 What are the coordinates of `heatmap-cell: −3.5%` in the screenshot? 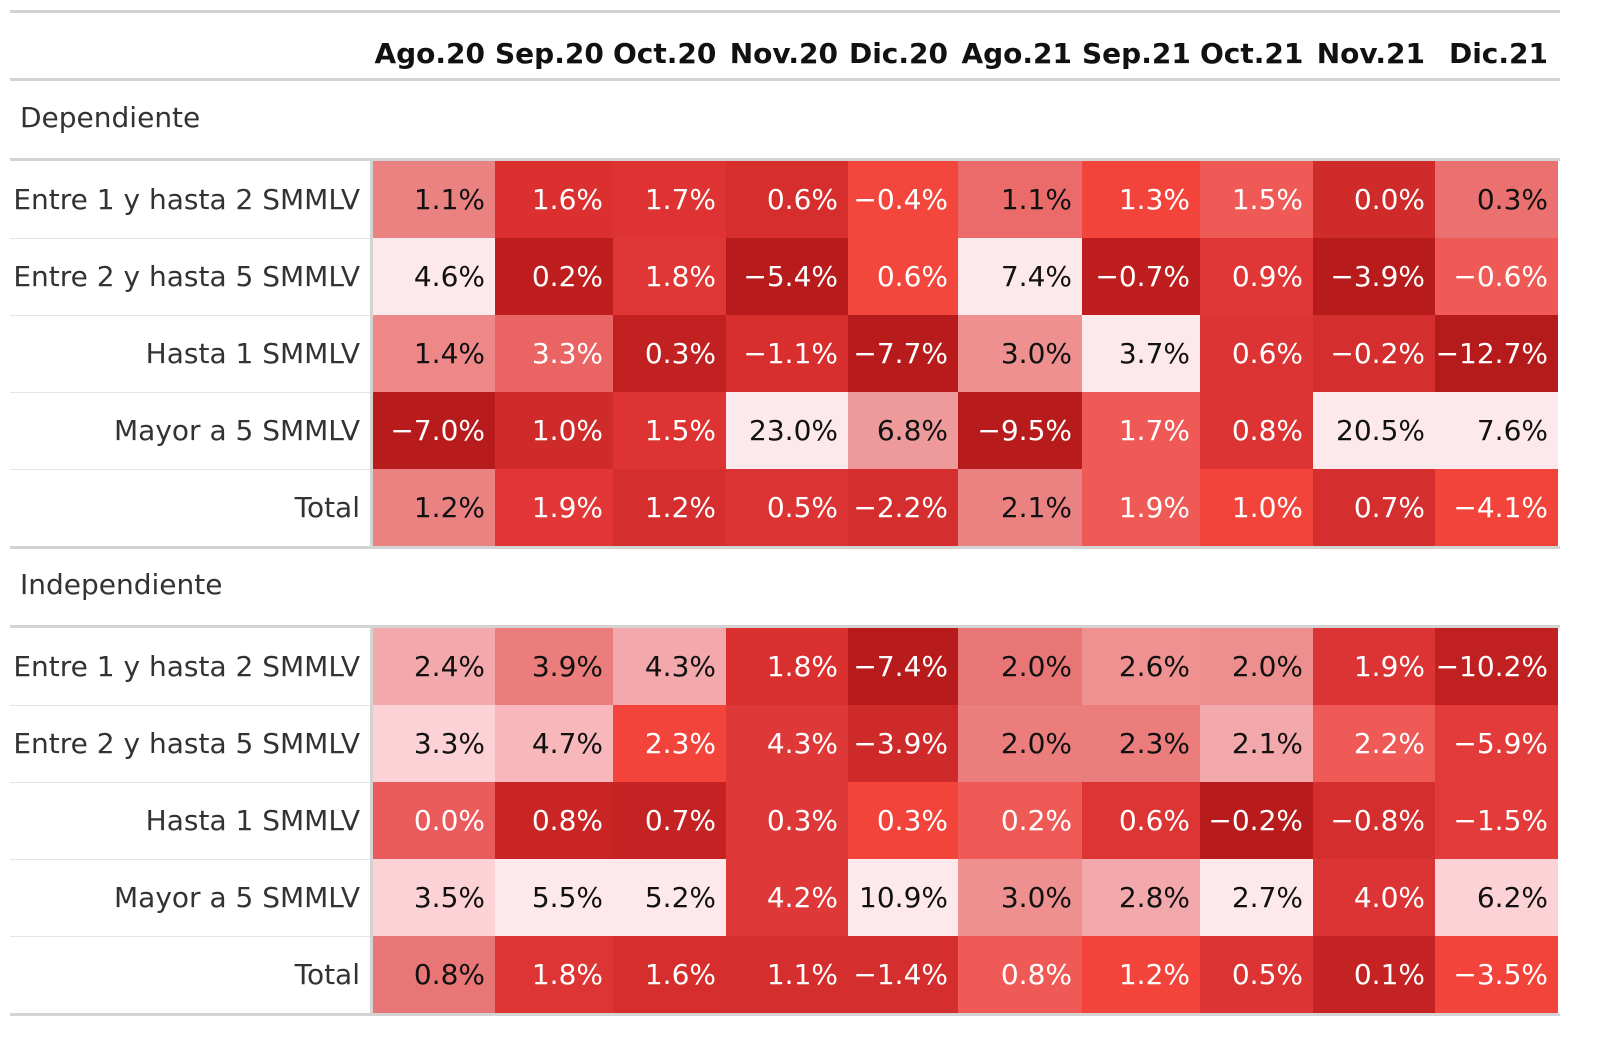 It's located at (1496, 974).